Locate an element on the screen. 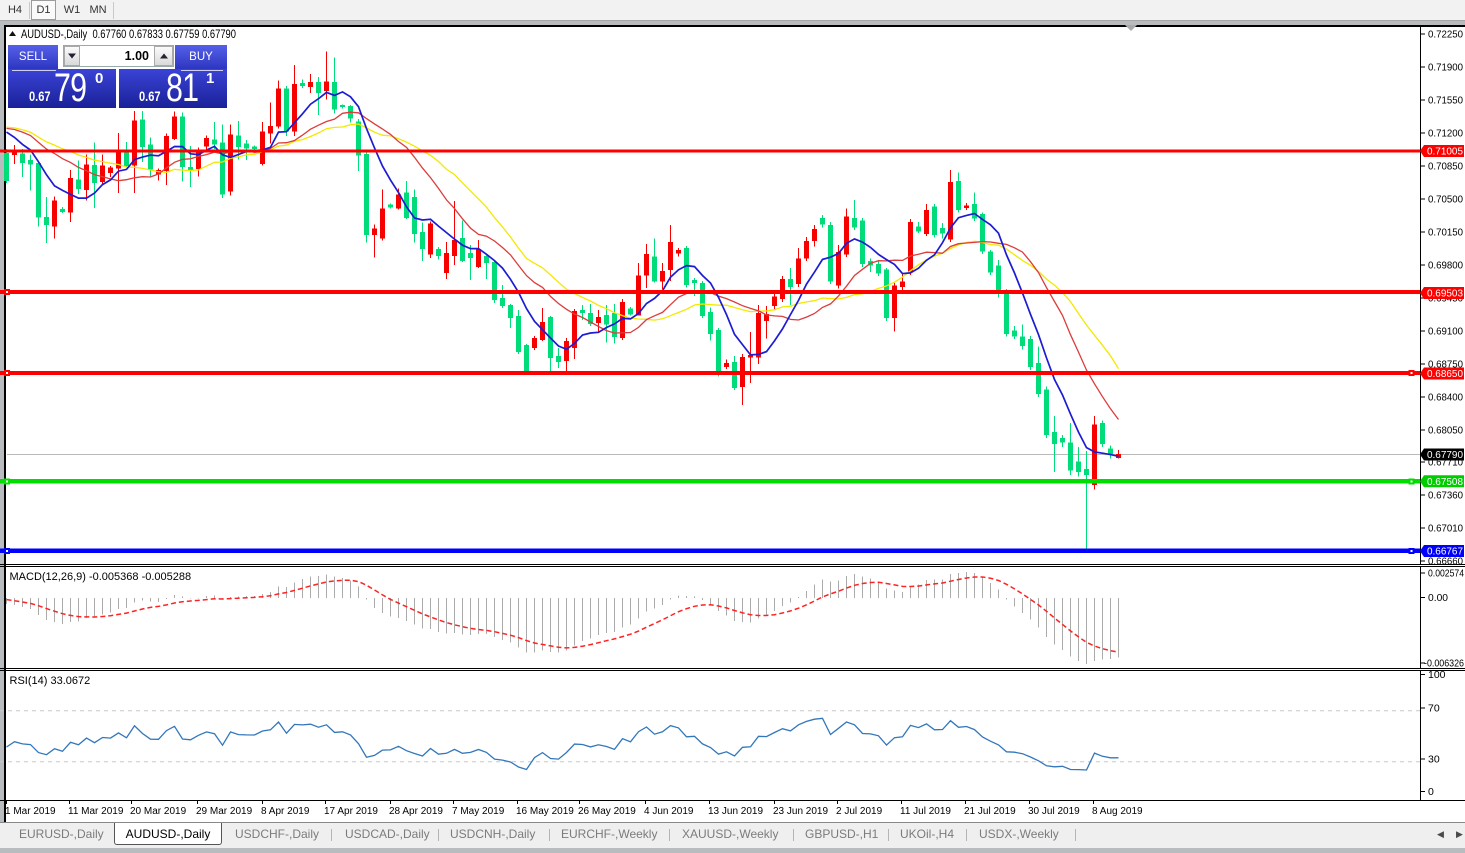 The height and width of the screenshot is (853, 1465). svg-text: 0.00 is located at coordinates (1438, 598).